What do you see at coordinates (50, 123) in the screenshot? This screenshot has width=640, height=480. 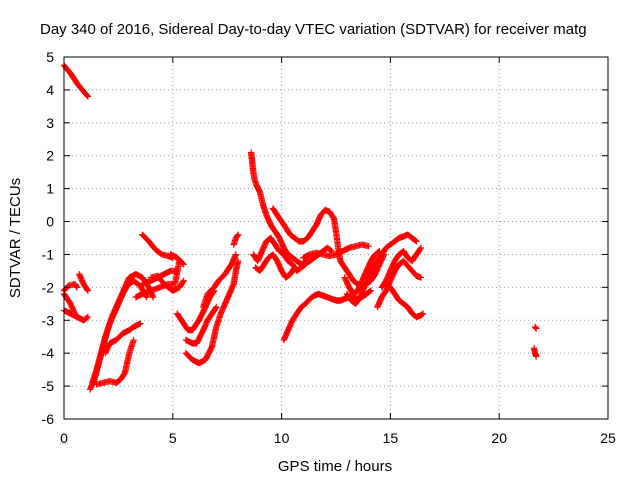 I see `y-tick-label: 3` at bounding box center [50, 123].